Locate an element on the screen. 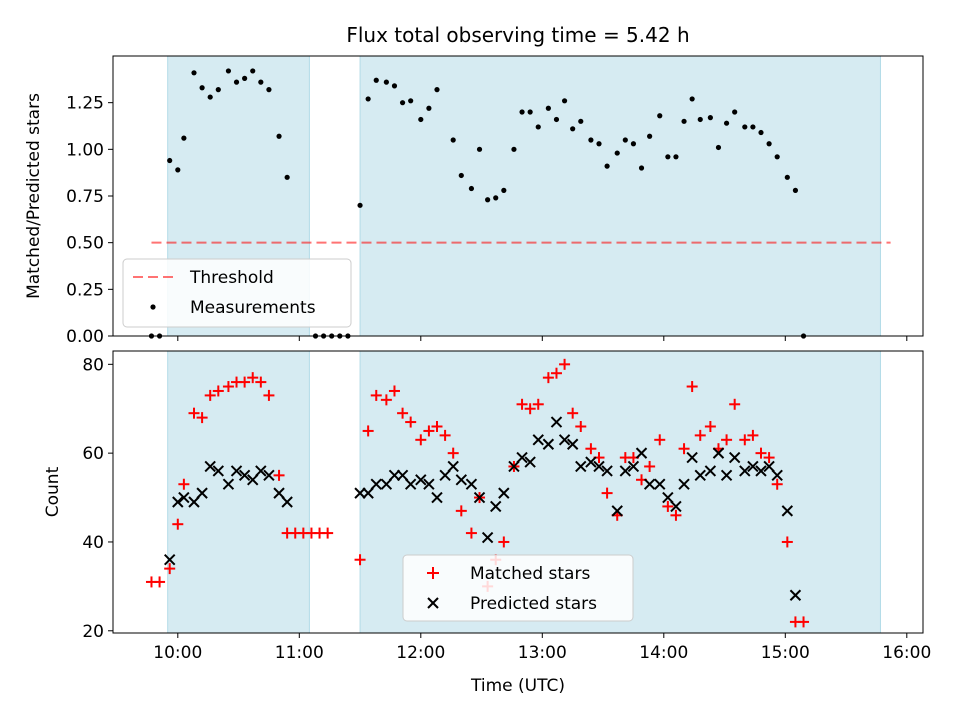 Image resolution: width=960 pixels, height=720 pixels. bottom-y-axis-label: Count is located at coordinates (53, 491).